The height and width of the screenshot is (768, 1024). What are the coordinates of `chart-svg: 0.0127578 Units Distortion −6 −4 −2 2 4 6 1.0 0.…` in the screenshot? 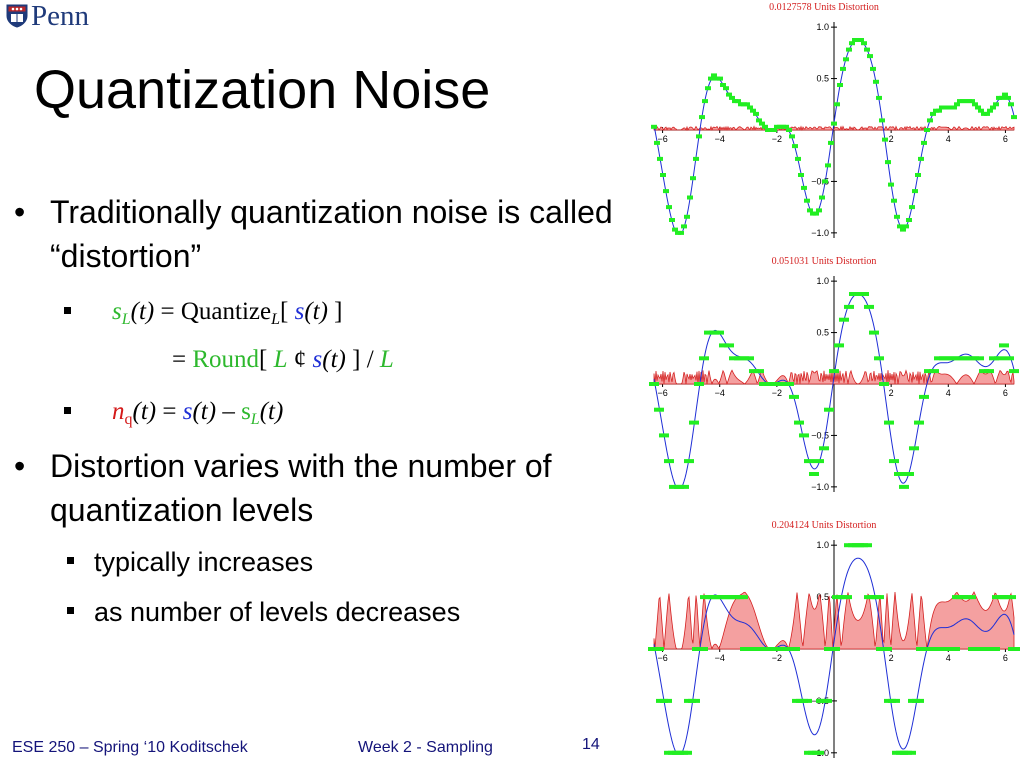 It's located at (834, 120).